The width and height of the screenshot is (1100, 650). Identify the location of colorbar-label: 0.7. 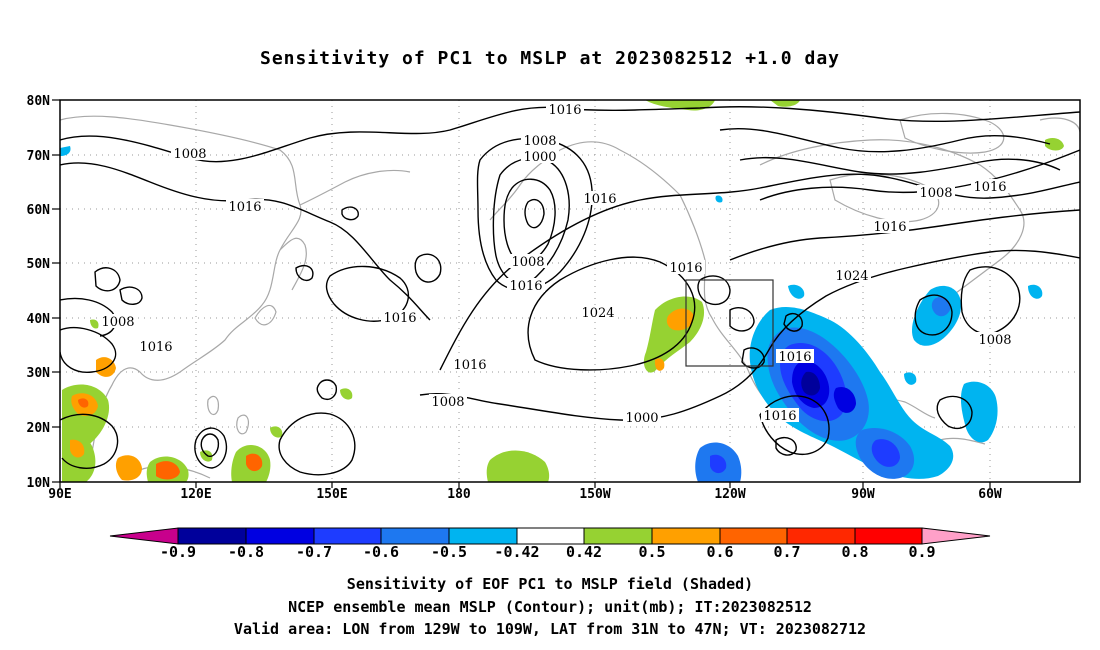
(786, 552).